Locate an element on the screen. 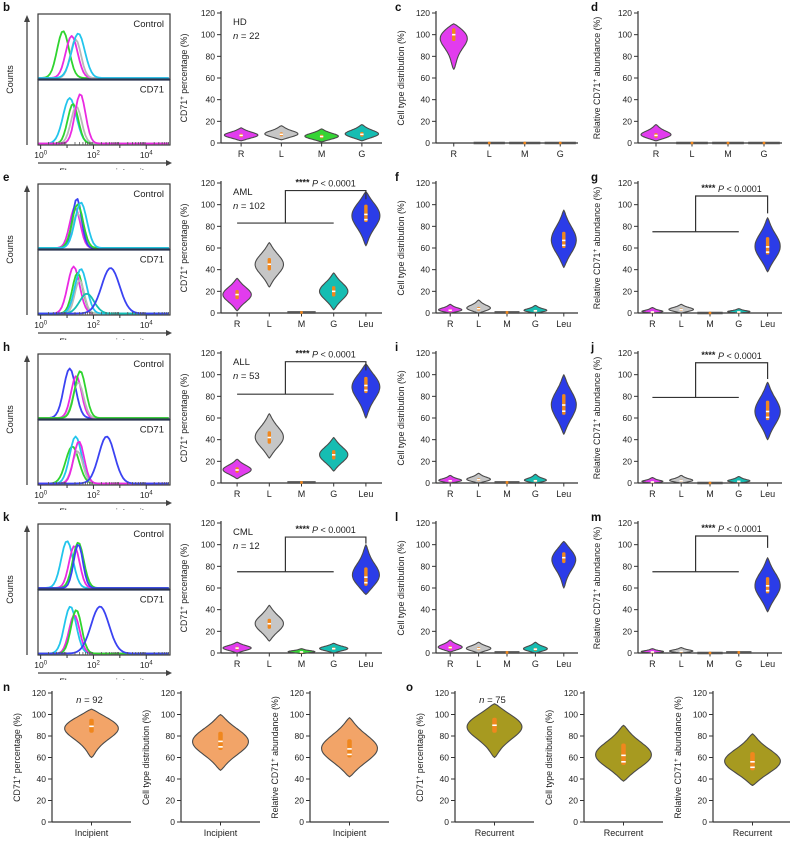  panel-letter-o: o is located at coordinates (410, 688).